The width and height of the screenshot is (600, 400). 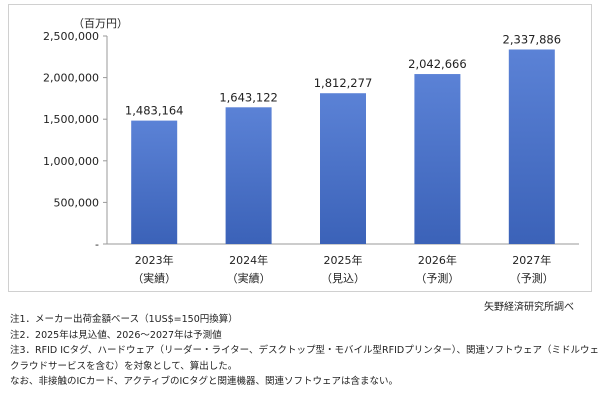 I want to click on x-category-label: 2026年, so click(x=437, y=260).